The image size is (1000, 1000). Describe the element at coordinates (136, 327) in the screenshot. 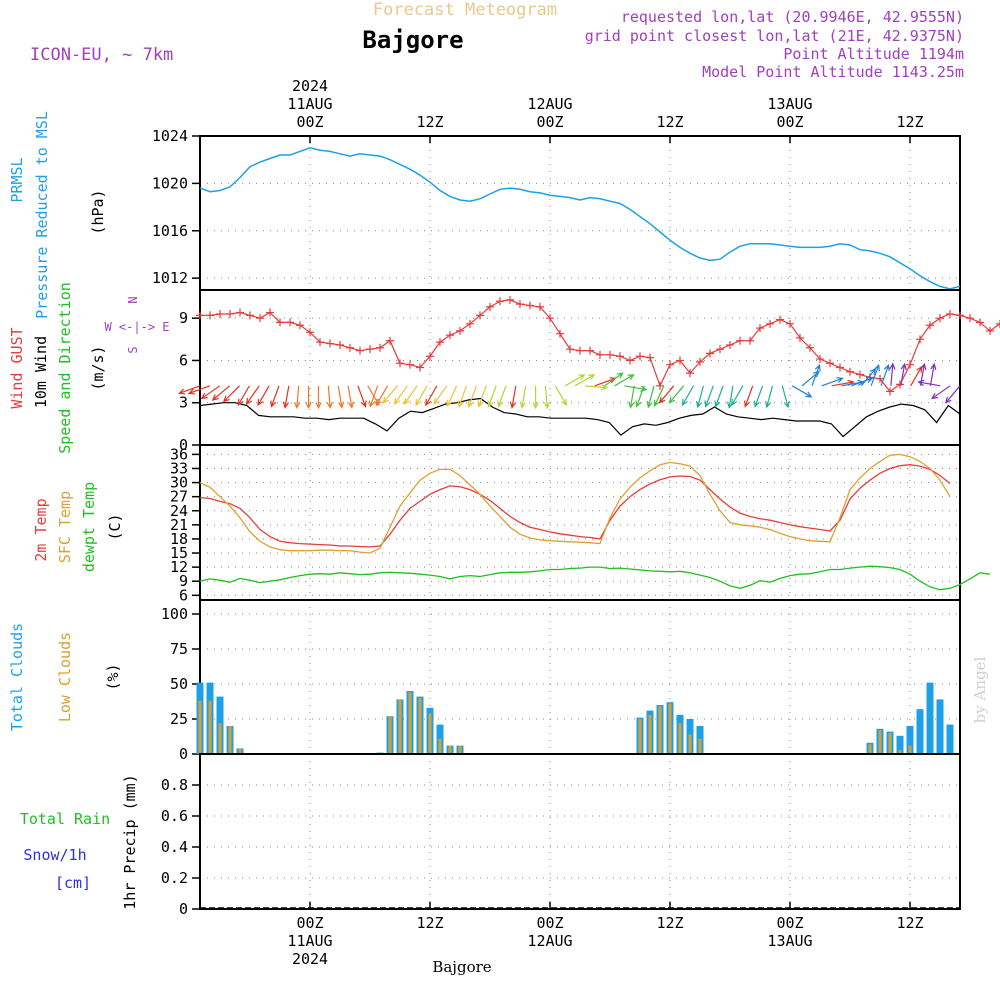

I see `compass-we: W <-|-> E` at that location.